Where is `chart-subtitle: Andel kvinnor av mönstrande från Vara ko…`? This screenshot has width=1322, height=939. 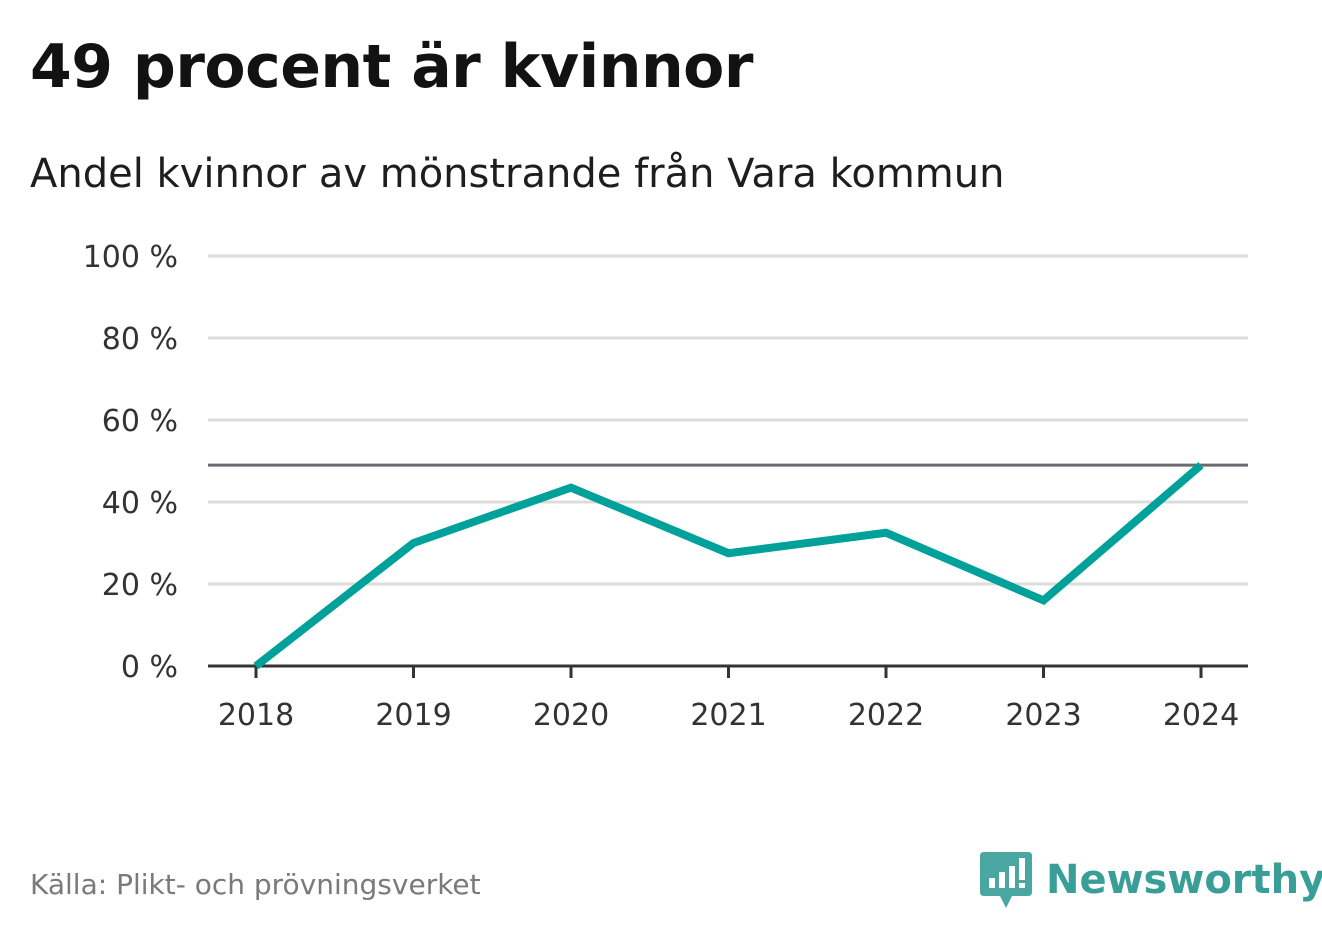
chart-subtitle: Andel kvinnor av mönstrande från Vara ko… is located at coordinates (517, 174).